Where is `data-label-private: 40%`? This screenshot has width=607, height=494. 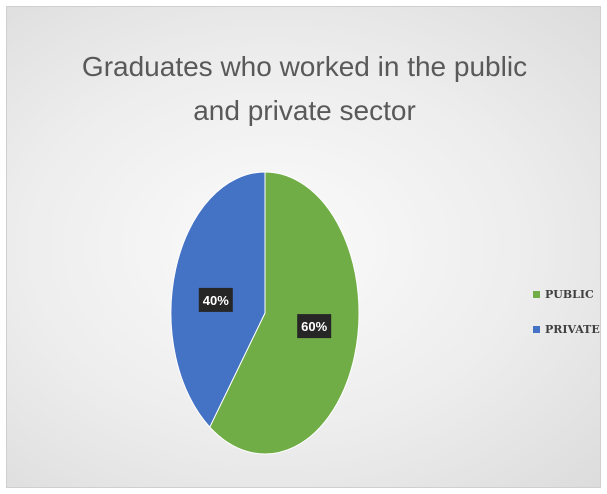
data-label-private: 40% is located at coordinates (215, 299).